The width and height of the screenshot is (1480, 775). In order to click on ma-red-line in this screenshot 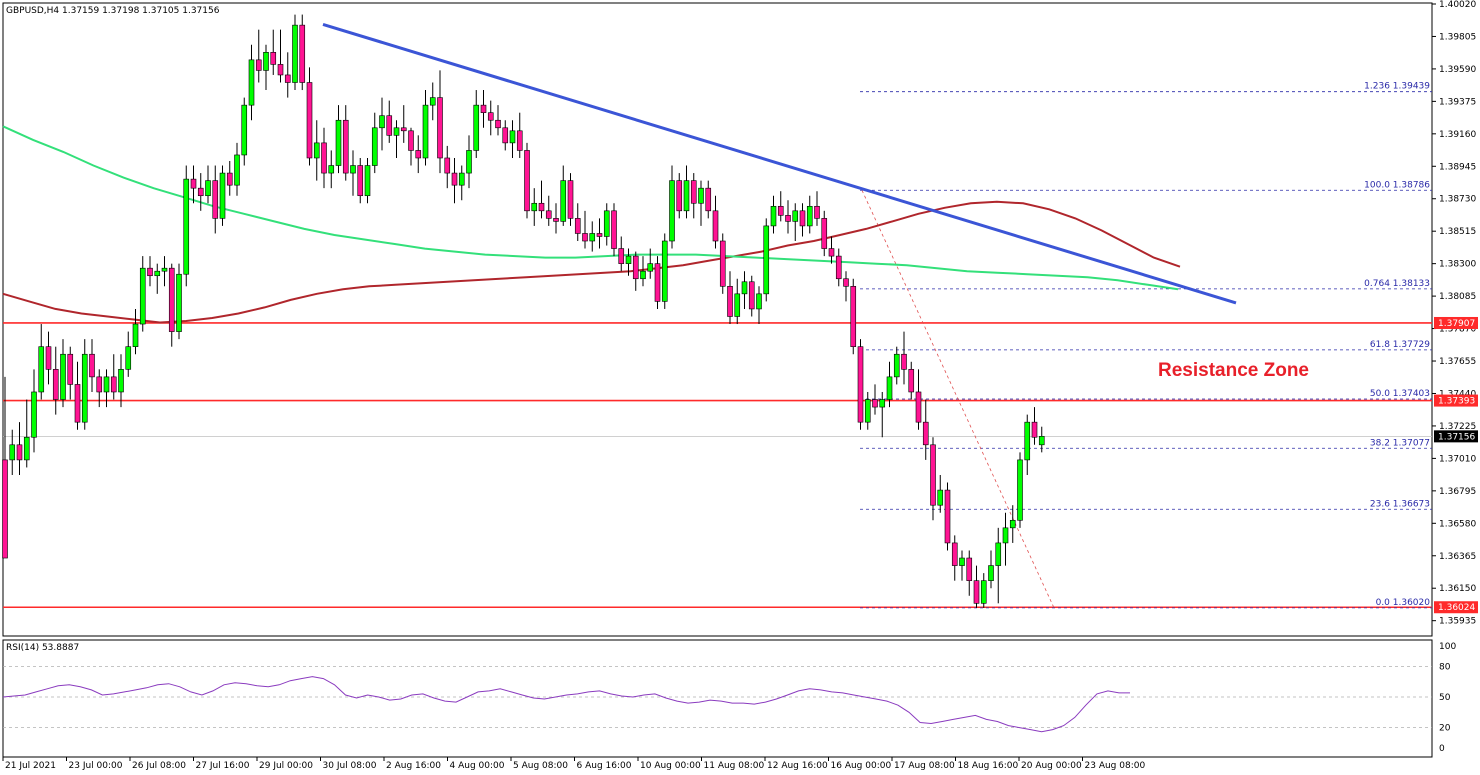, I will do `click(591, 262)`.